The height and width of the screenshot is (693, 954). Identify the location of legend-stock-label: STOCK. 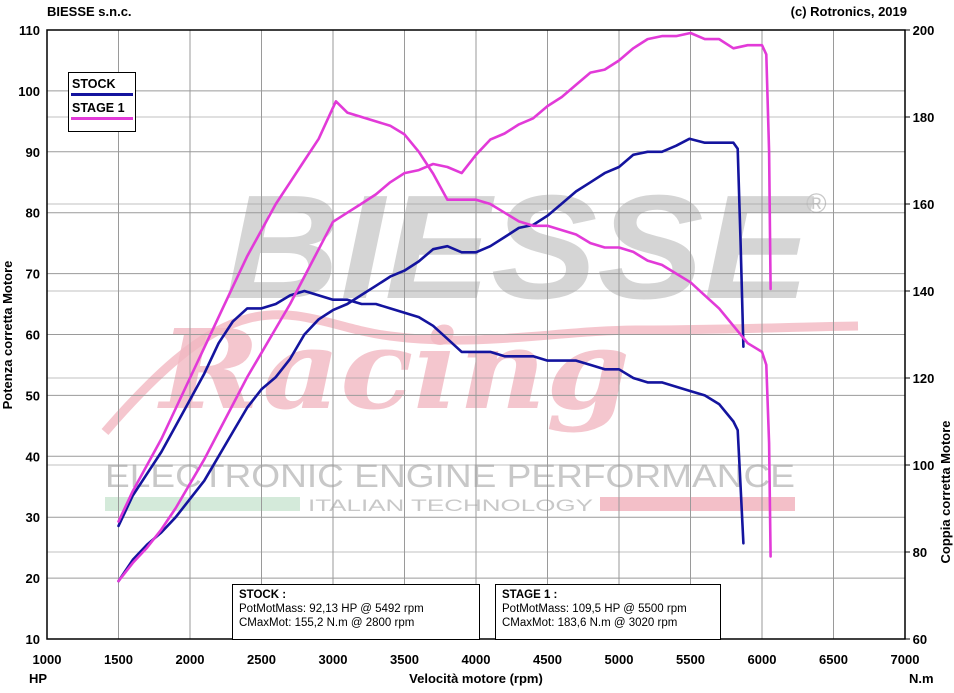
(94, 84).